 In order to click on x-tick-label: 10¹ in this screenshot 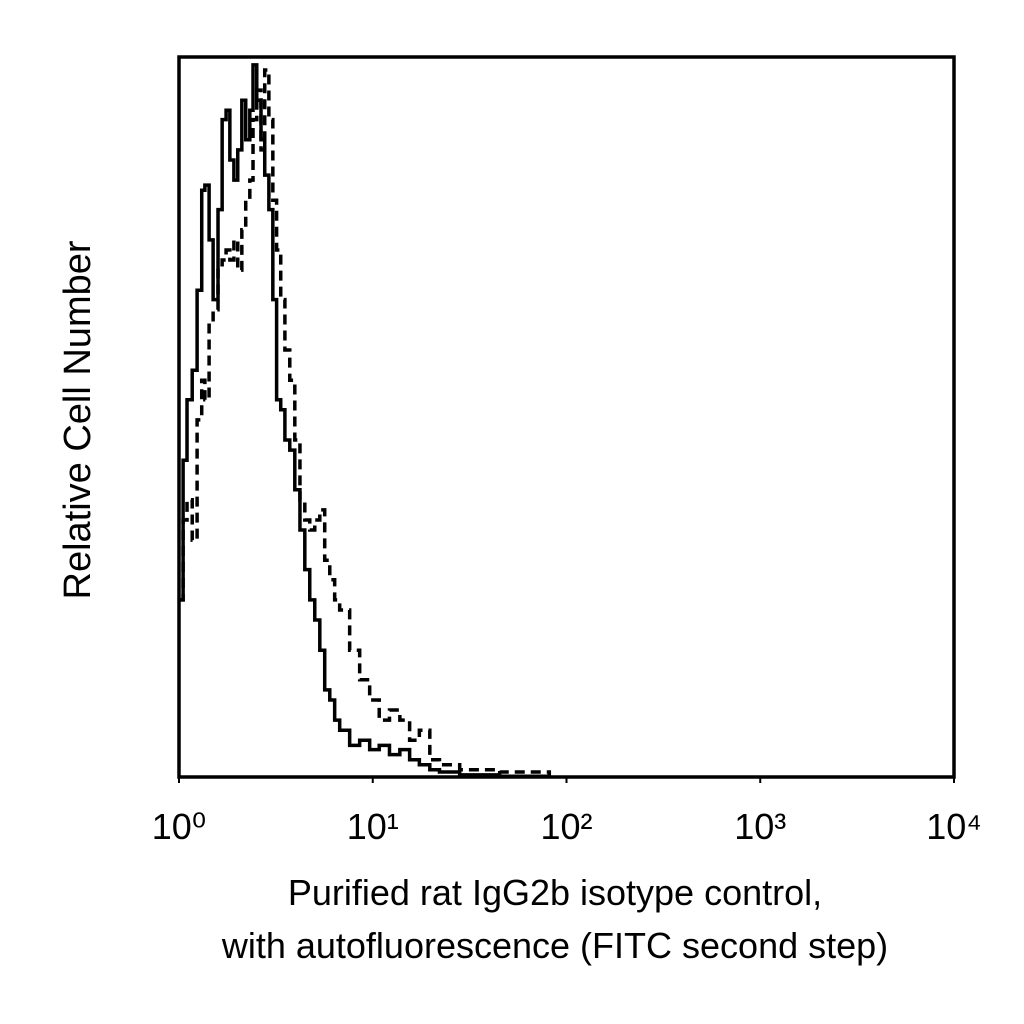, I will do `click(373, 826)`.